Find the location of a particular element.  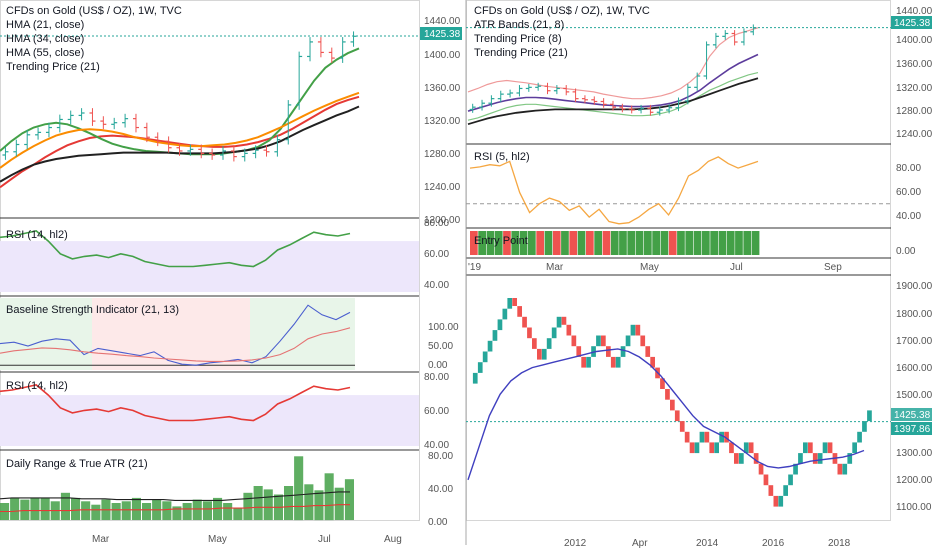

rb-price-tag: 1425.38 is located at coordinates (912, 415).